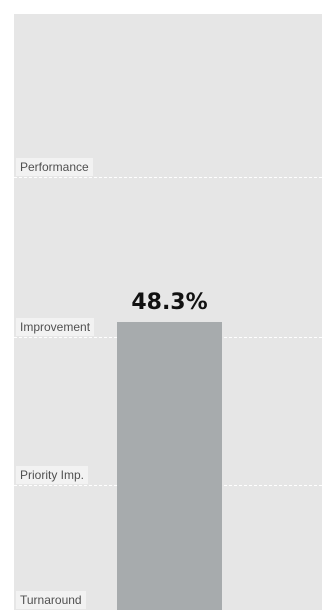 The width and height of the screenshot is (326, 610). Describe the element at coordinates (54, 166) in the screenshot. I see `band-label-1: Performance` at that location.